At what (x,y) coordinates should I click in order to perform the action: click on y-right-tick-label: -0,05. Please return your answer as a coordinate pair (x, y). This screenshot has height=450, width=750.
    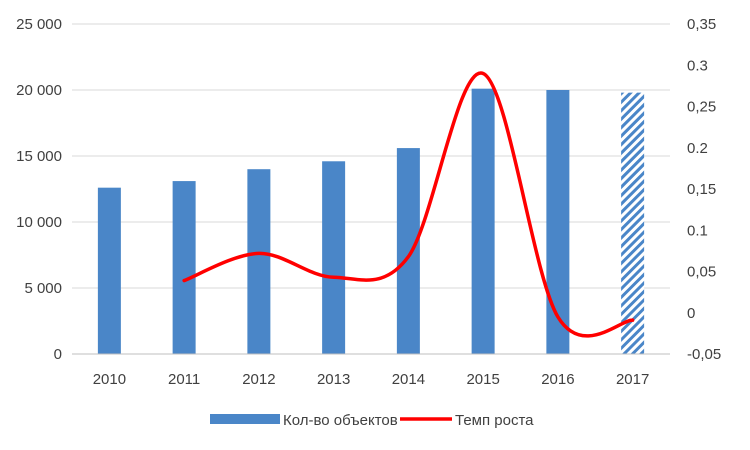
    Looking at the image, I should click on (704, 354).